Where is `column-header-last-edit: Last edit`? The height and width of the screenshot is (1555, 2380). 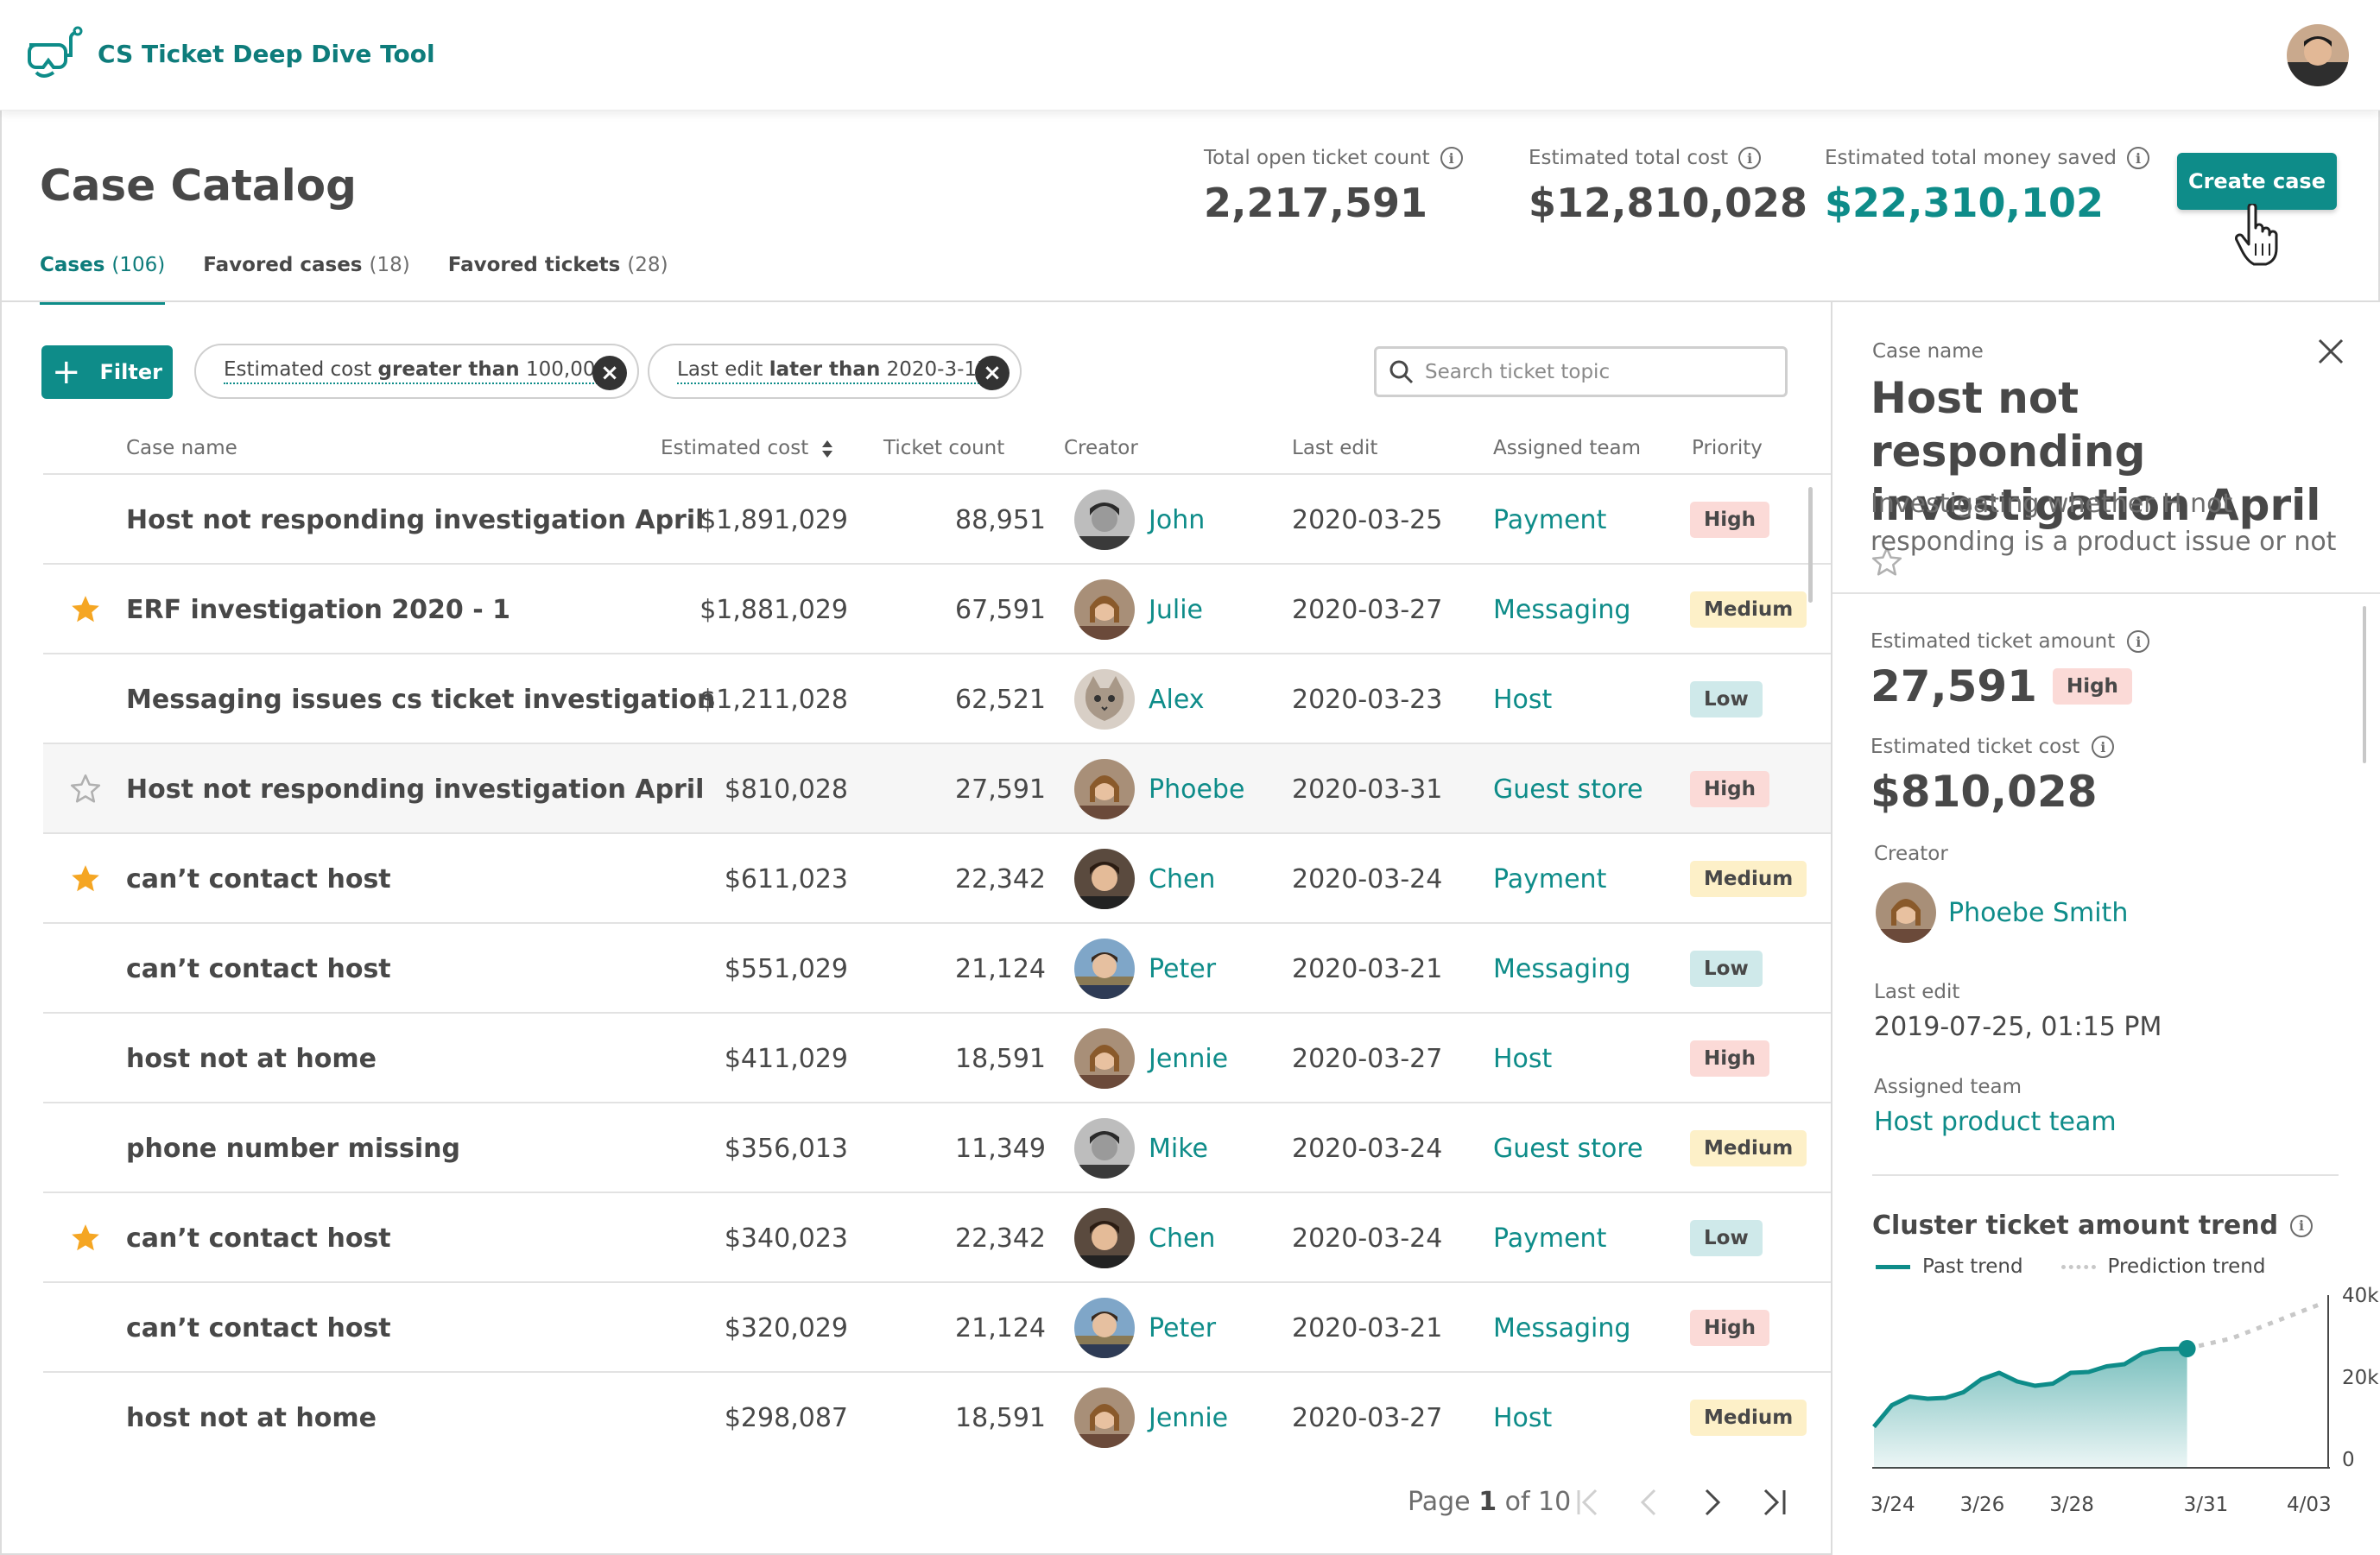
column-header-last-edit: Last edit is located at coordinates (1335, 448).